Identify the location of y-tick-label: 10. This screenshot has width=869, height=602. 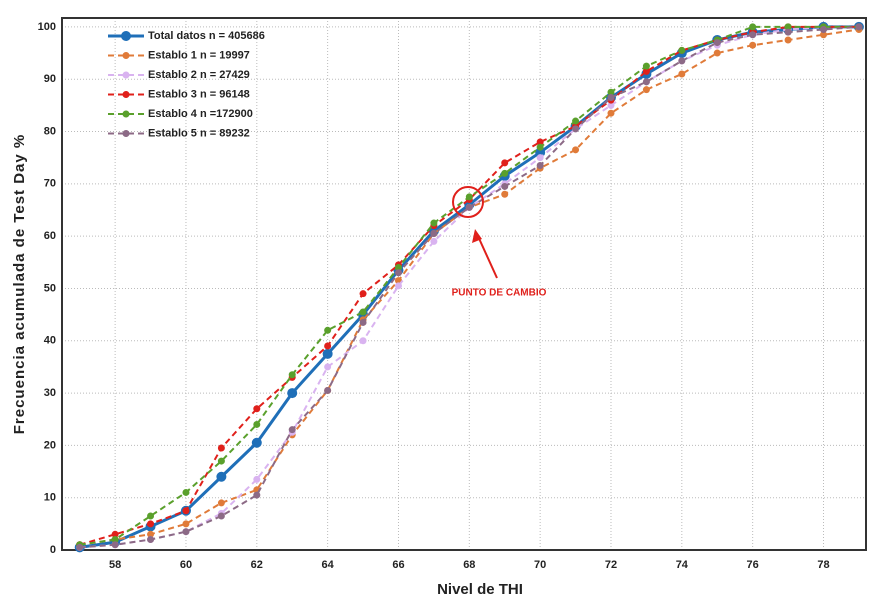
(50, 498).